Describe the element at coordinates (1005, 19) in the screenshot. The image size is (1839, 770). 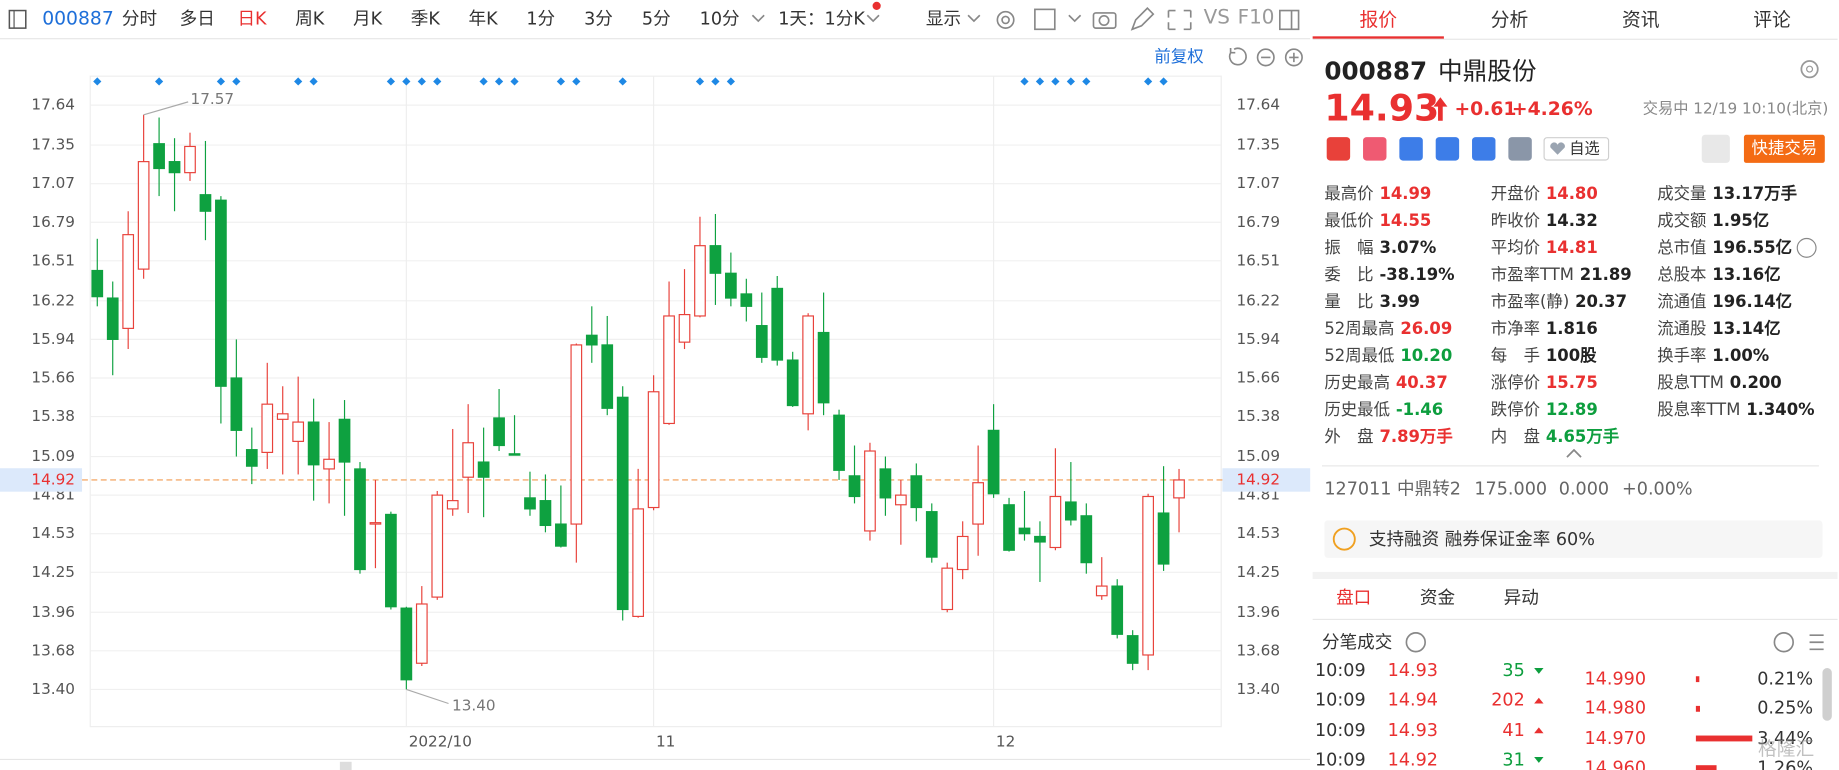
I see `settings-icon` at that location.